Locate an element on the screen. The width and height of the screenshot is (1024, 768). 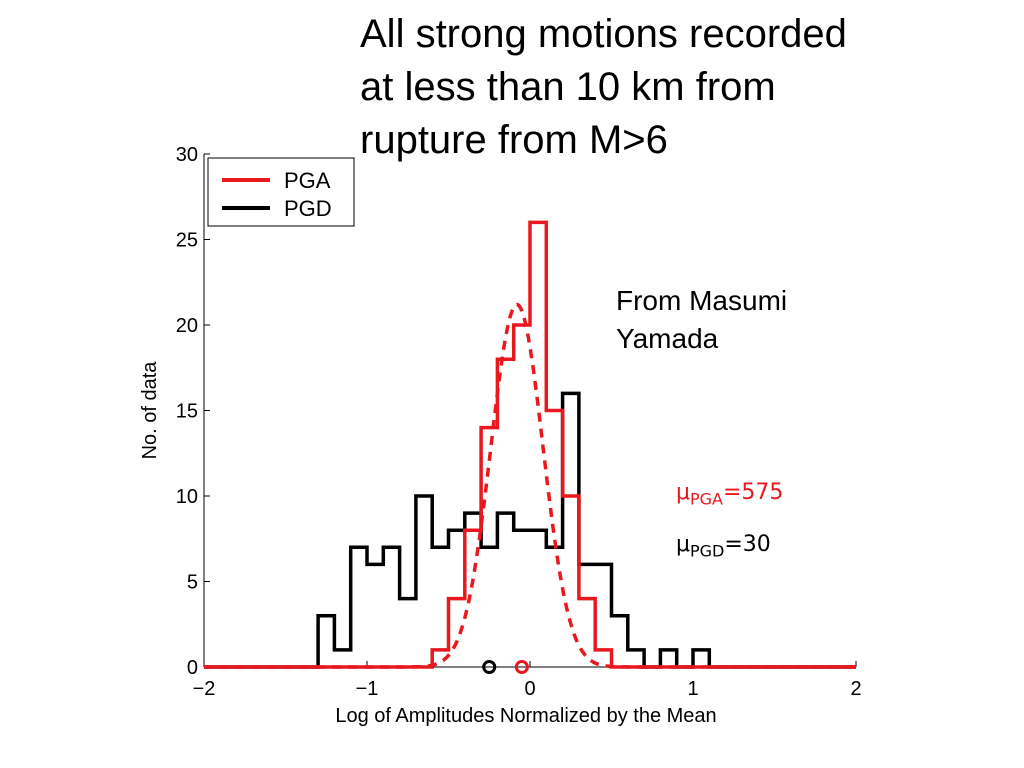
legend-label-pgd: PGD is located at coordinates (308, 208).